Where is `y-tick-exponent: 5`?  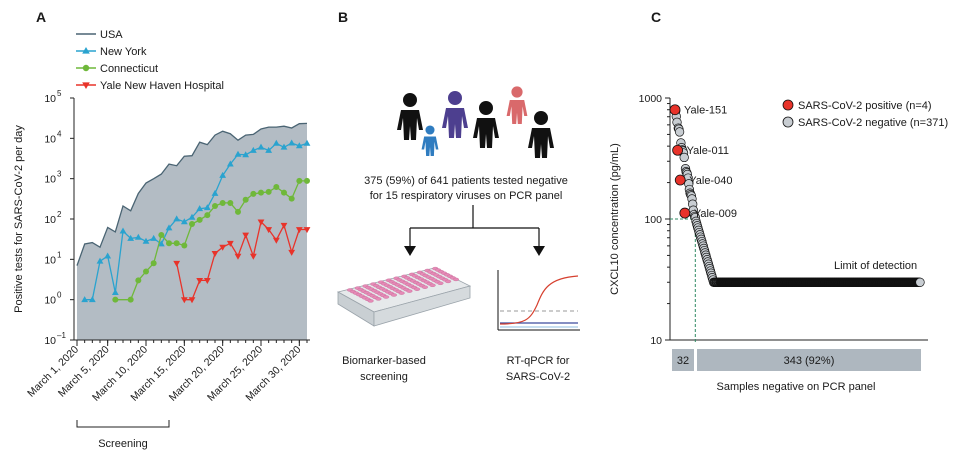 y-tick-exponent: 5 is located at coordinates (59, 93).